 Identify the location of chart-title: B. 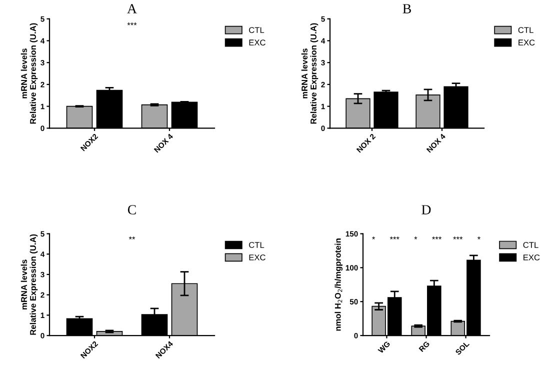
(406, 9).